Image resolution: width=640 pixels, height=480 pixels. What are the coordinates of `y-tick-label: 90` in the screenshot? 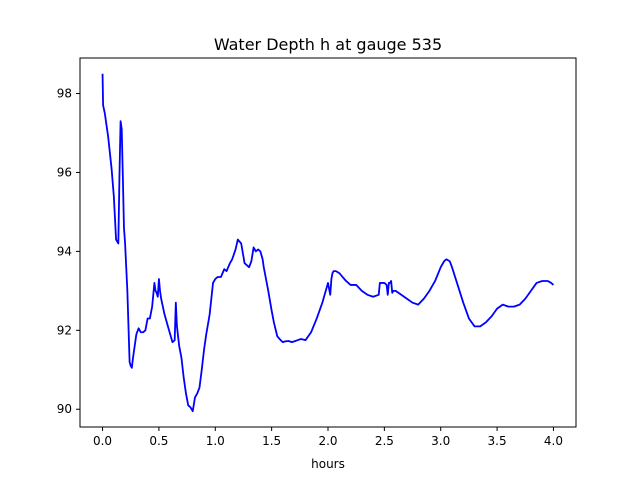 It's located at (64, 409).